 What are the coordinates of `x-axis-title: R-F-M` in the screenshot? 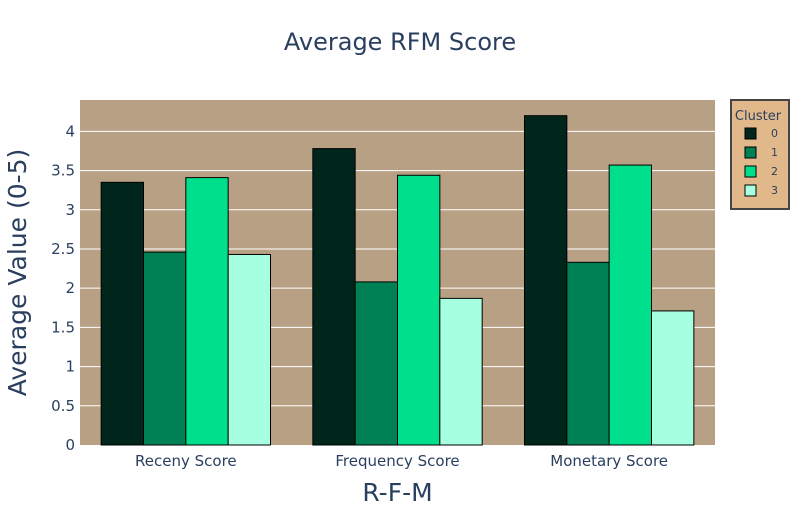 It's located at (397, 492).